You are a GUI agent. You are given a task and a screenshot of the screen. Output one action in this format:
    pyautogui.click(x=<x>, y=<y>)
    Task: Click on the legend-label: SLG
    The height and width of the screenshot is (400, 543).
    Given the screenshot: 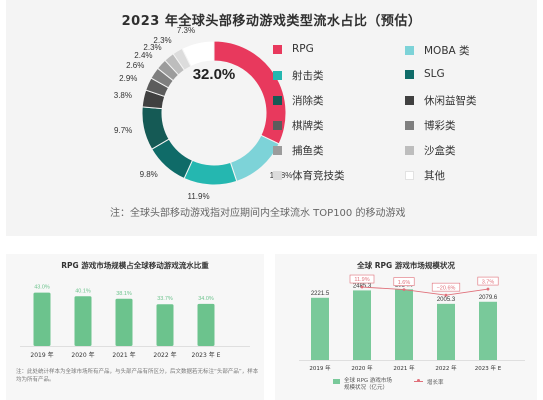 What is the action you would take?
    pyautogui.click(x=434, y=74)
    